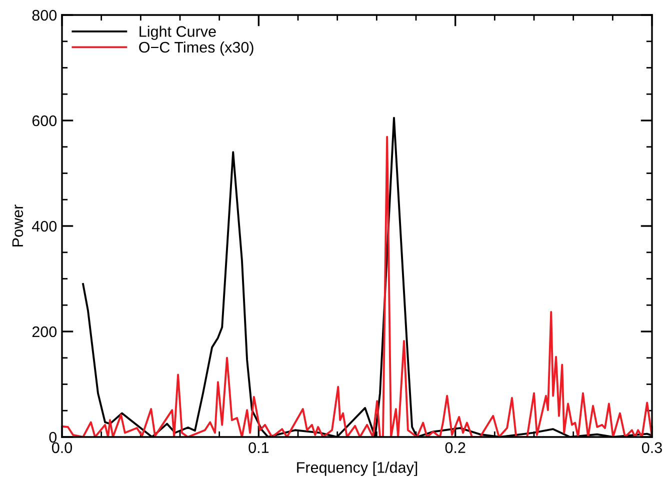  I want to click on legend-label: Light Curve, so click(178, 33).